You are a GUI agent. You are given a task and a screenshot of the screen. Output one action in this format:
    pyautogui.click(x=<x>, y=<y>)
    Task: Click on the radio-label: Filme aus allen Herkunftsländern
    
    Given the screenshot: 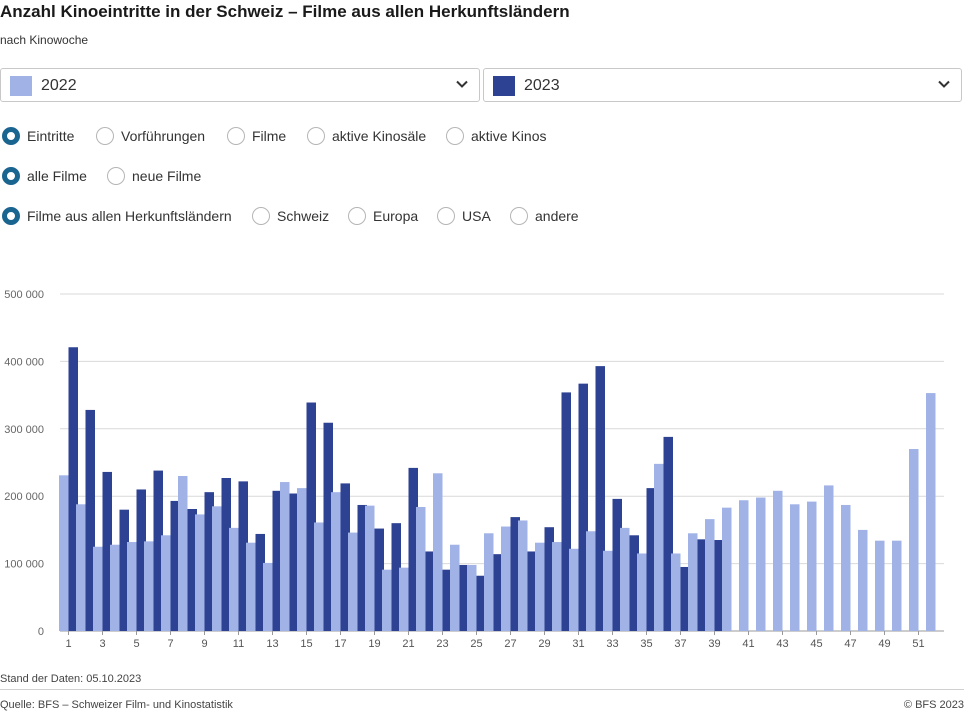 What is the action you would take?
    pyautogui.click(x=129, y=216)
    